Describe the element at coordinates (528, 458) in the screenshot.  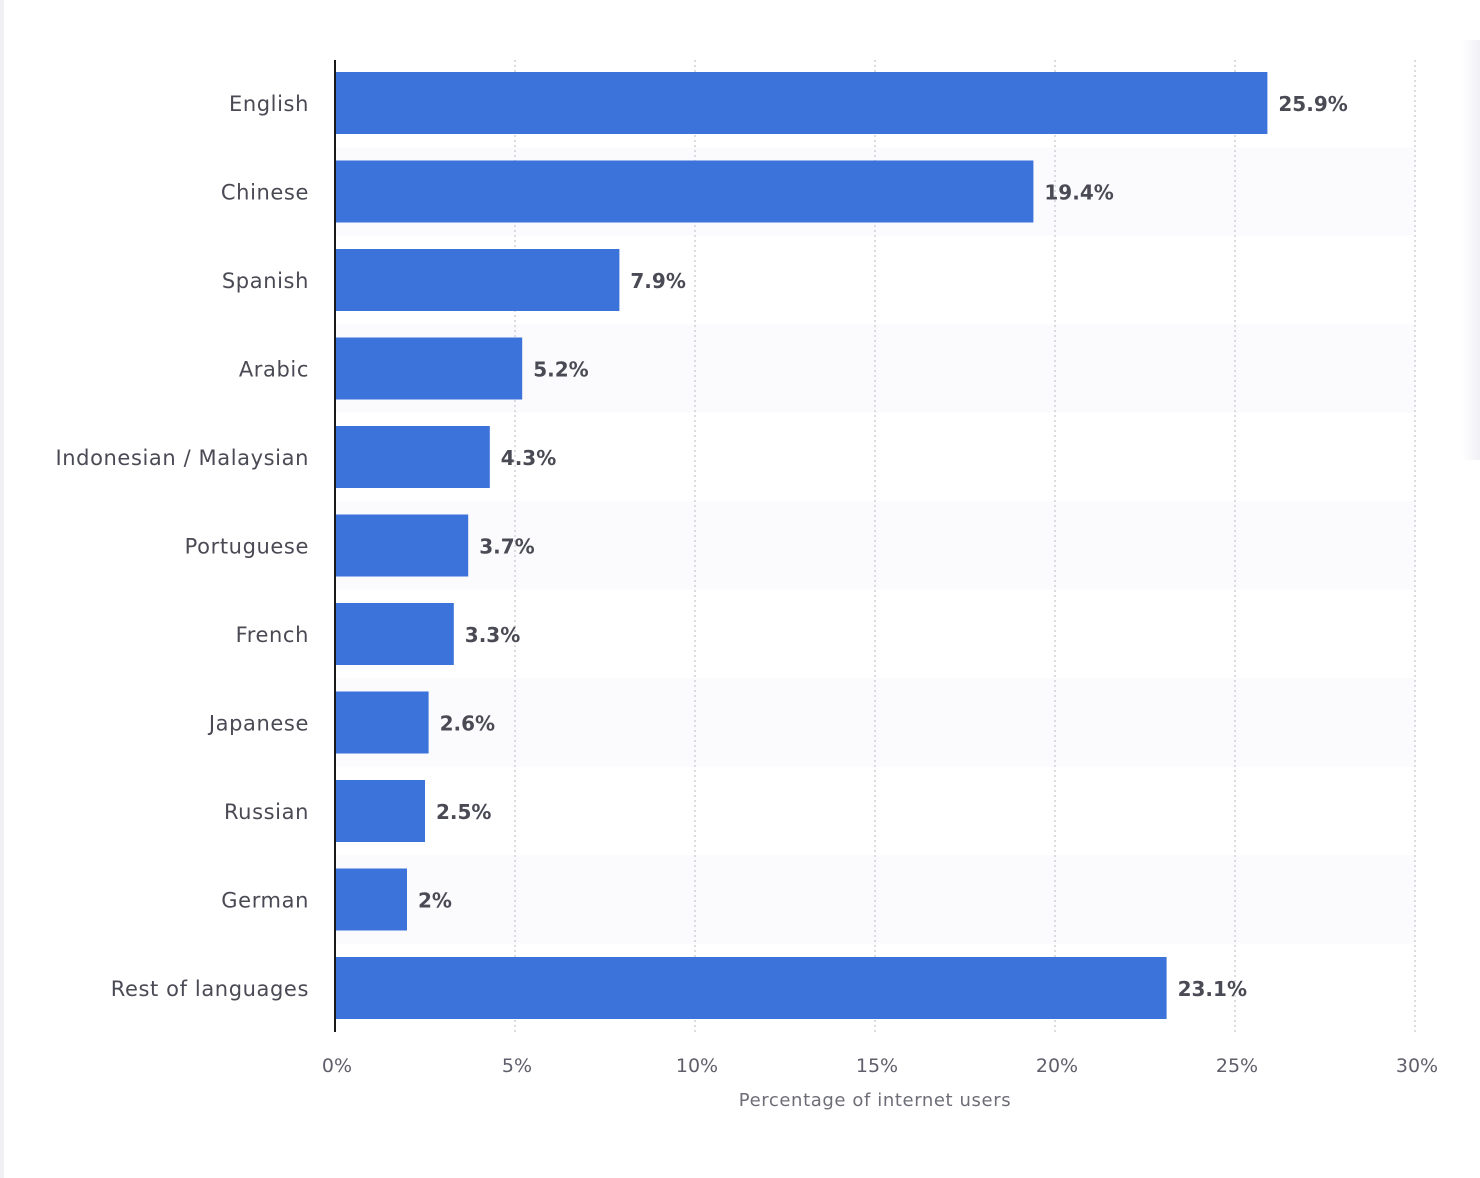
I see `value-label: 4.3%` at that location.